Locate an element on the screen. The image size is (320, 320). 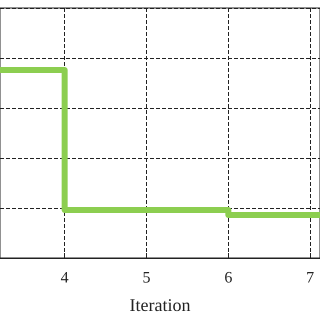
x-tick-label: 6 is located at coordinates (228, 278).